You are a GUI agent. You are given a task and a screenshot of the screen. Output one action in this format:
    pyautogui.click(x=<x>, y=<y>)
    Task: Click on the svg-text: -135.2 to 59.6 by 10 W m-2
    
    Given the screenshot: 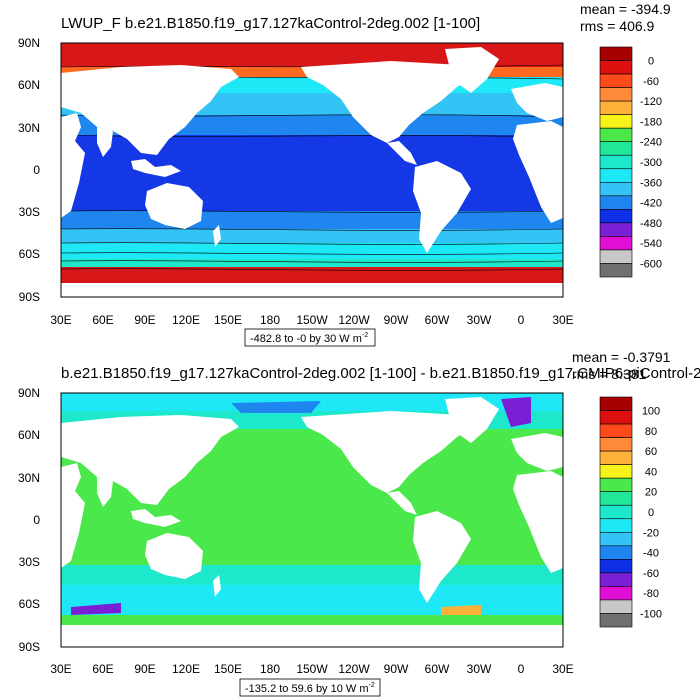 What is the action you would take?
    pyautogui.click(x=310, y=688)
    